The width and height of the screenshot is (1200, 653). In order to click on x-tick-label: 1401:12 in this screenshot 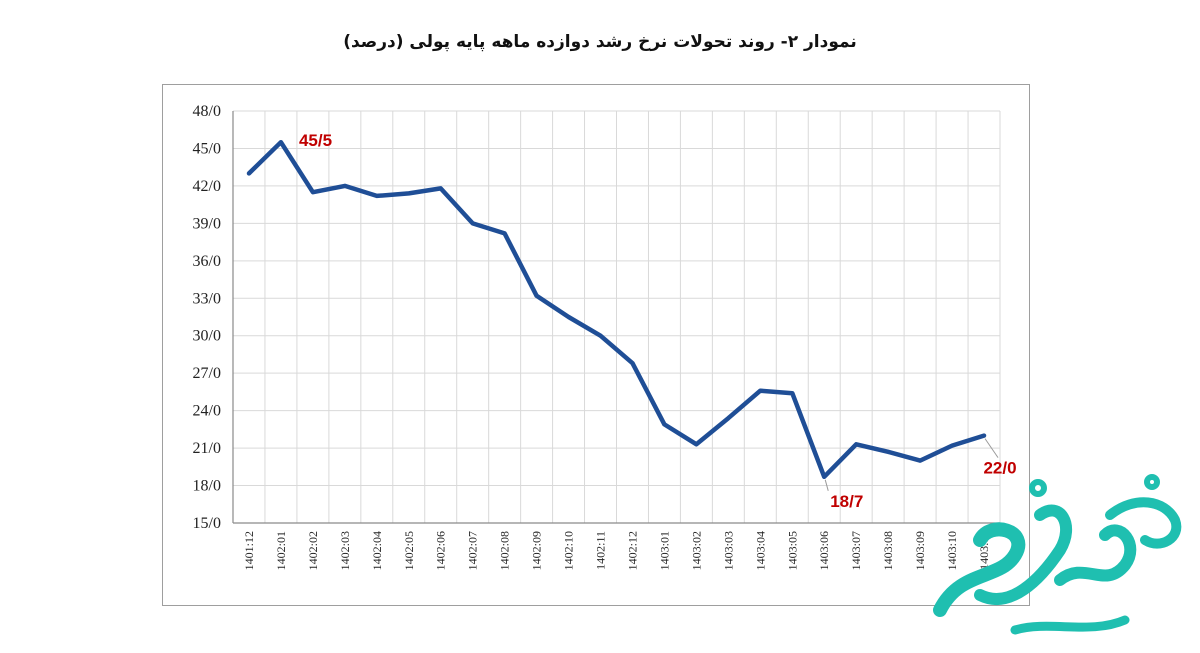, I will do `click(249, 550)`.